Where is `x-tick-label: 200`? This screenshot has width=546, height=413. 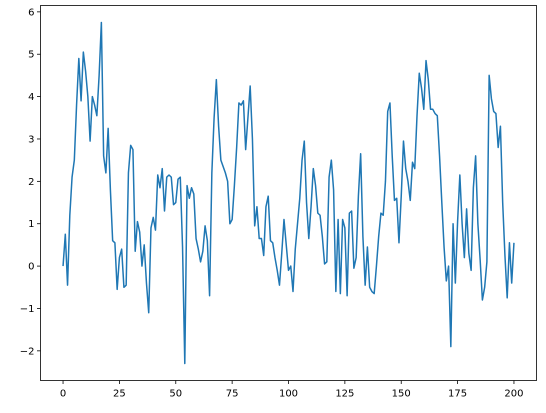
x-tick-label: 200 is located at coordinates (513, 394).